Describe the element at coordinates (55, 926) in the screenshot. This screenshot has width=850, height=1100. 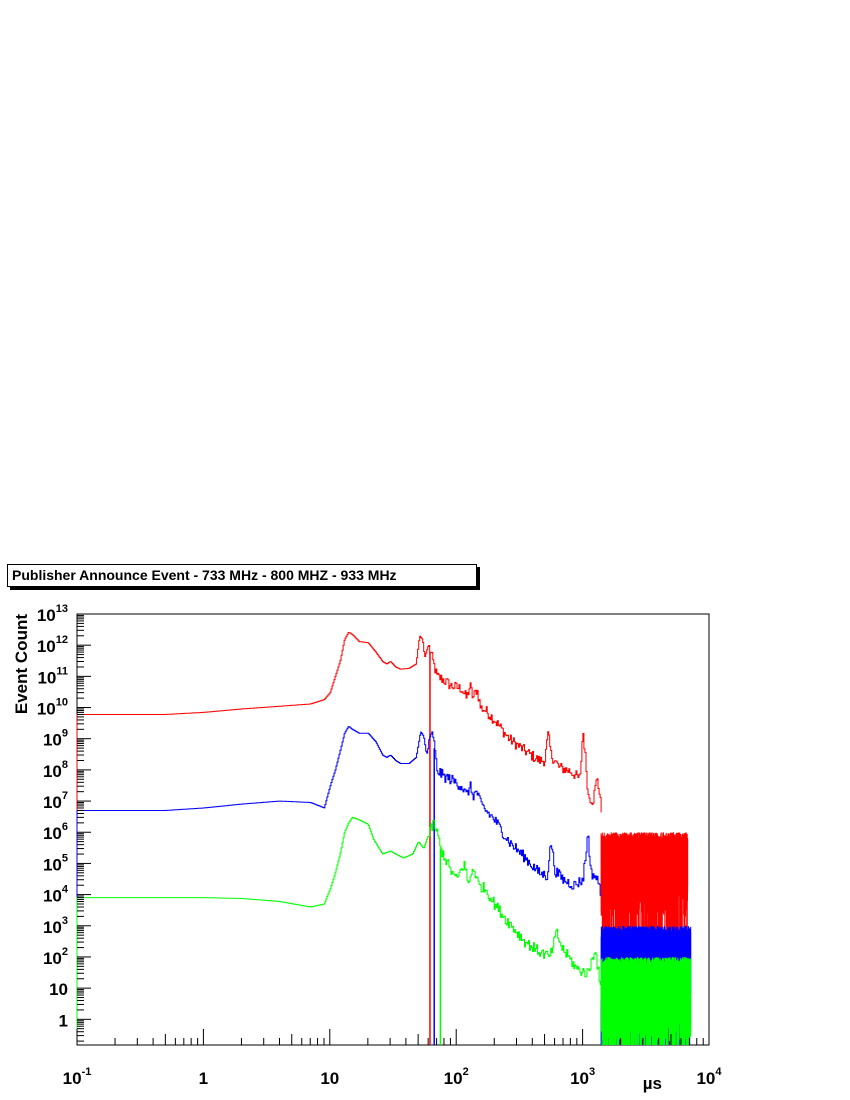
I see `y-tick-label: 10³` at that location.